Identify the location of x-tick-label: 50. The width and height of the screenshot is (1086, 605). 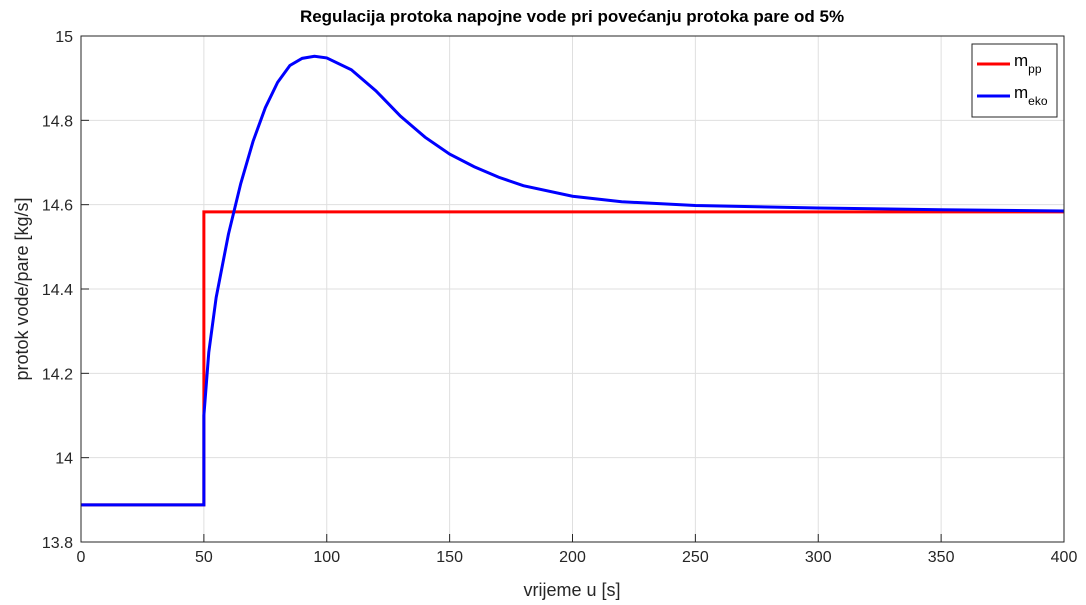
(204, 557).